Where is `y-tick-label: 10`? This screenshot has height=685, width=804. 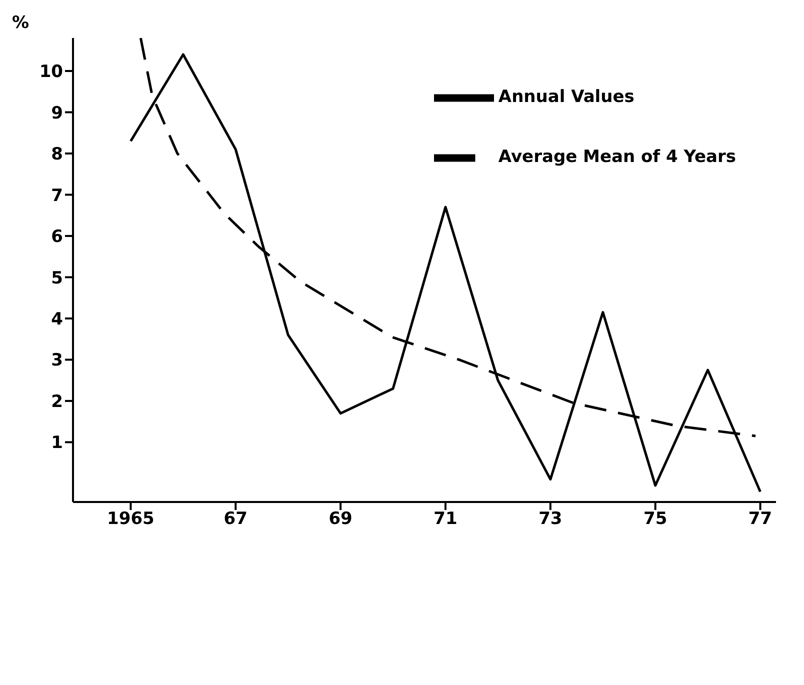 y-tick-label: 10 is located at coordinates (51, 72).